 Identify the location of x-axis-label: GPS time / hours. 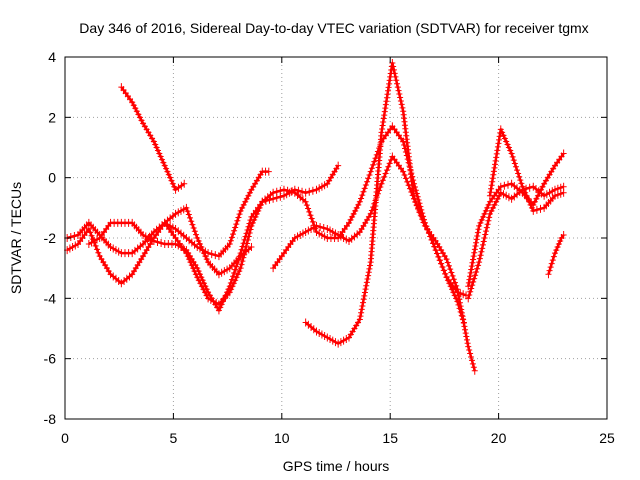
(336, 466).